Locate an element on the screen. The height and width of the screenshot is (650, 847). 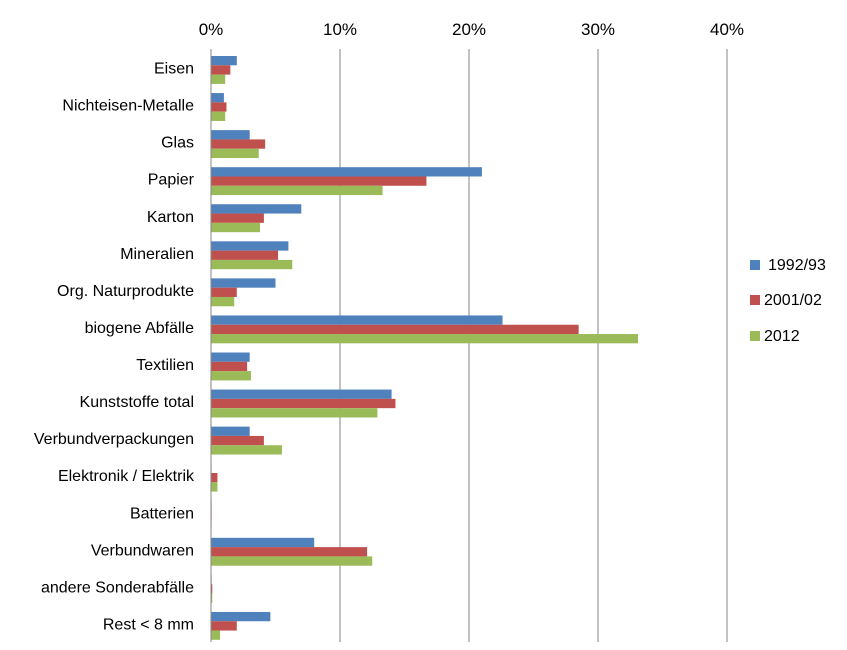
category-label: Org. Naturprodukte is located at coordinates (125, 291).